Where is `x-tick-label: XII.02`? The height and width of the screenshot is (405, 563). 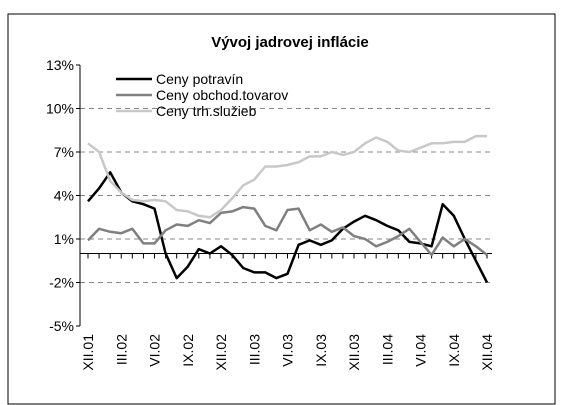 x-tick-label: XII.02 is located at coordinates (221, 352).